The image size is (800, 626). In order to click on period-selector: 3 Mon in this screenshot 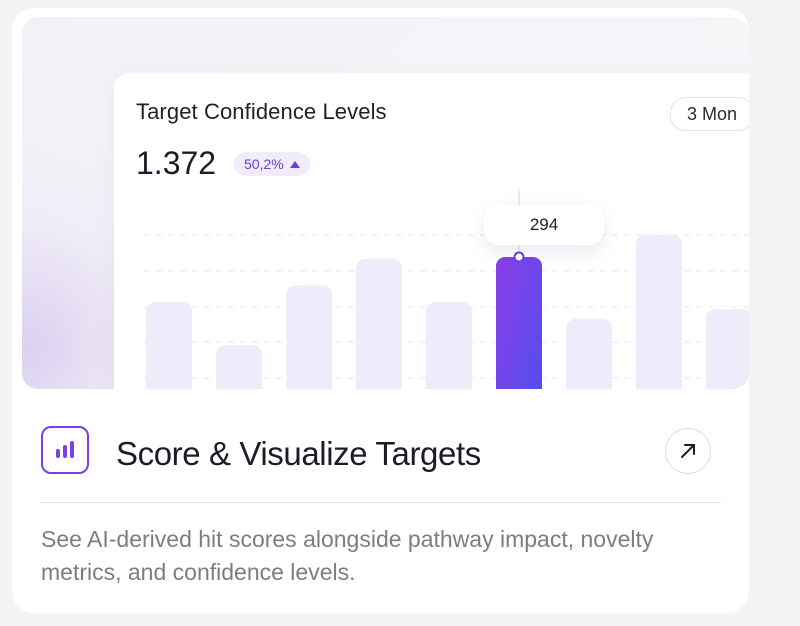, I will do `click(709, 114)`.